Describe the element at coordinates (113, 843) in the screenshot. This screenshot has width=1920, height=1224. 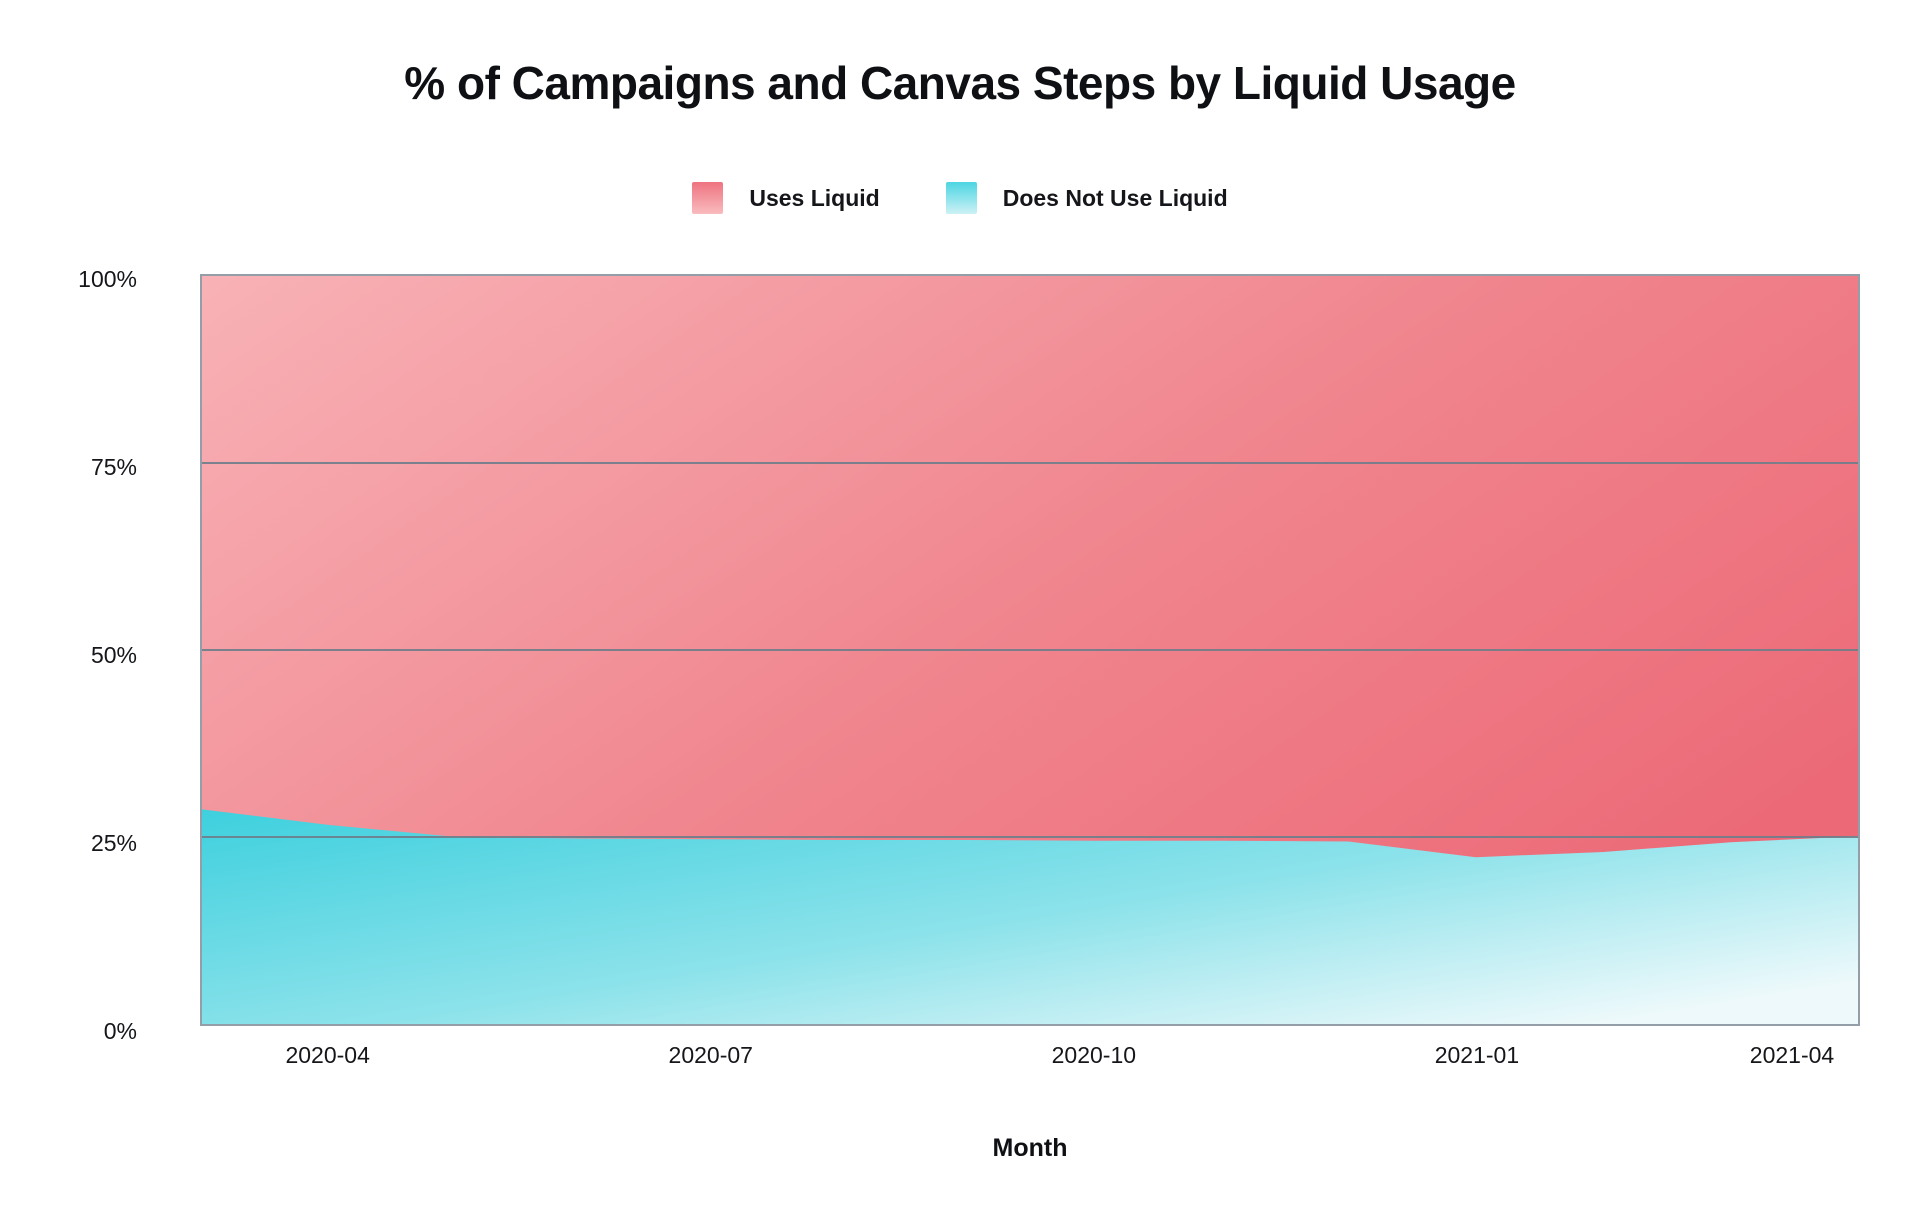
I see `y-tick-label-25: 25%` at that location.